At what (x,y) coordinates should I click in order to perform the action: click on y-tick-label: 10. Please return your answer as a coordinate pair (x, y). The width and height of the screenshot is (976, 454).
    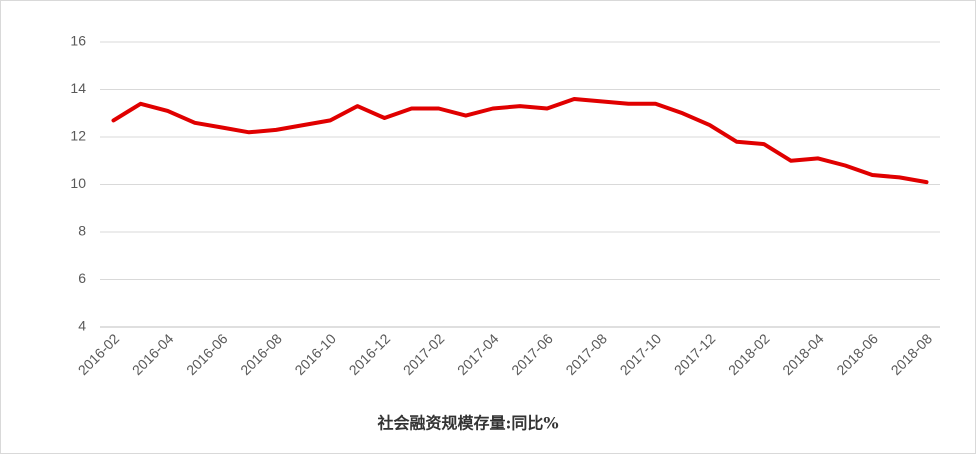
    Looking at the image, I should click on (78, 183).